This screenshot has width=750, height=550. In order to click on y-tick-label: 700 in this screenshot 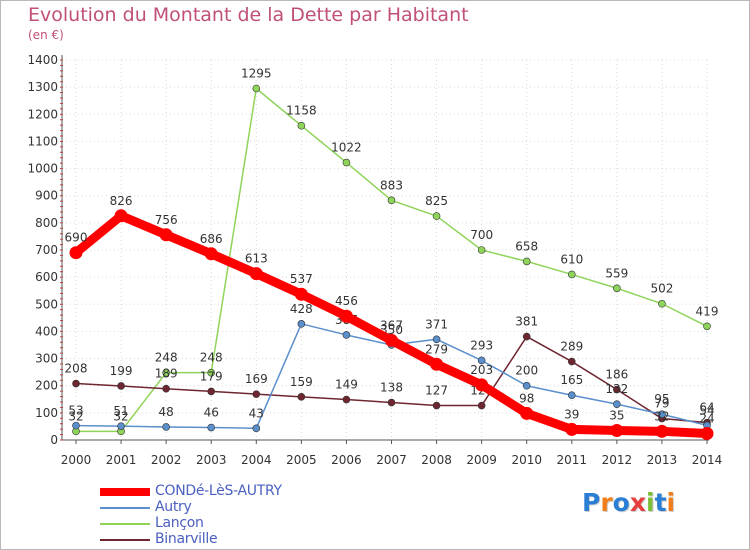, I will do `click(46, 250)`.